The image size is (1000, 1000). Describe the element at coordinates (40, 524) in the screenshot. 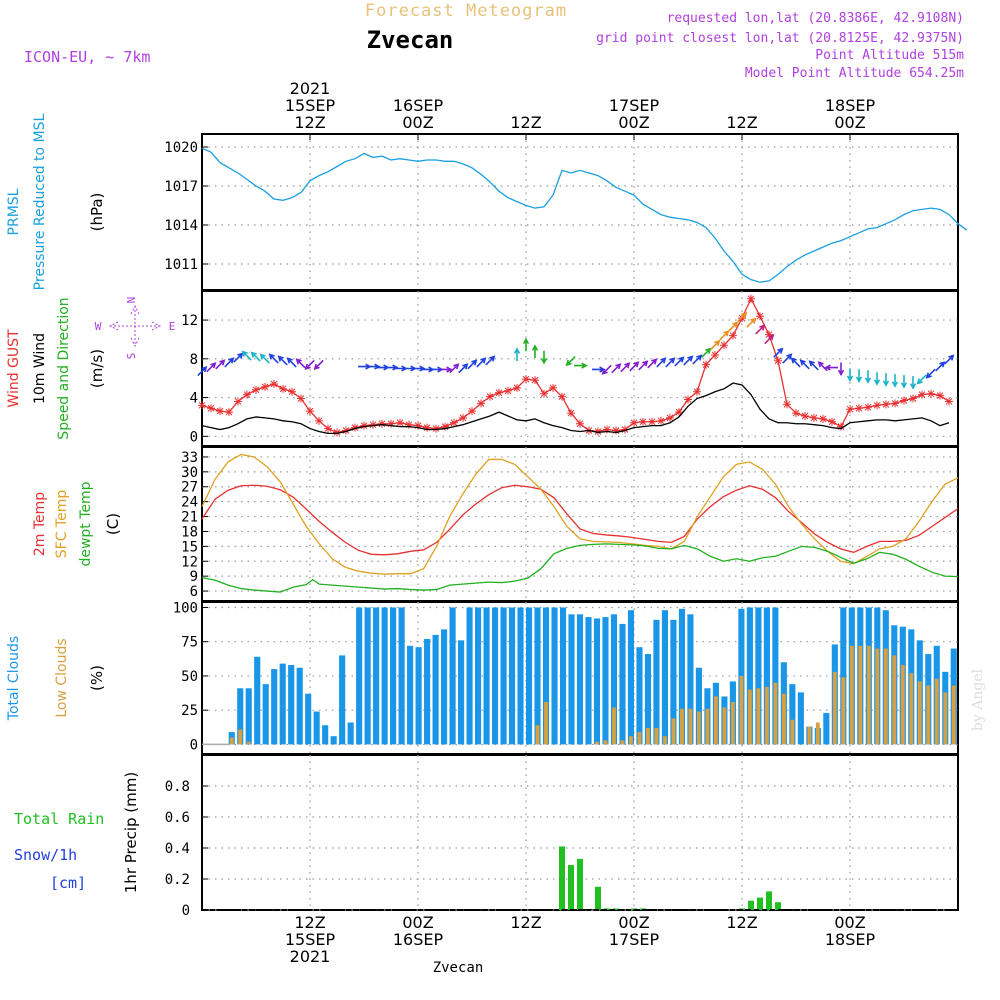

I see `side-label: 2m Temp` at that location.